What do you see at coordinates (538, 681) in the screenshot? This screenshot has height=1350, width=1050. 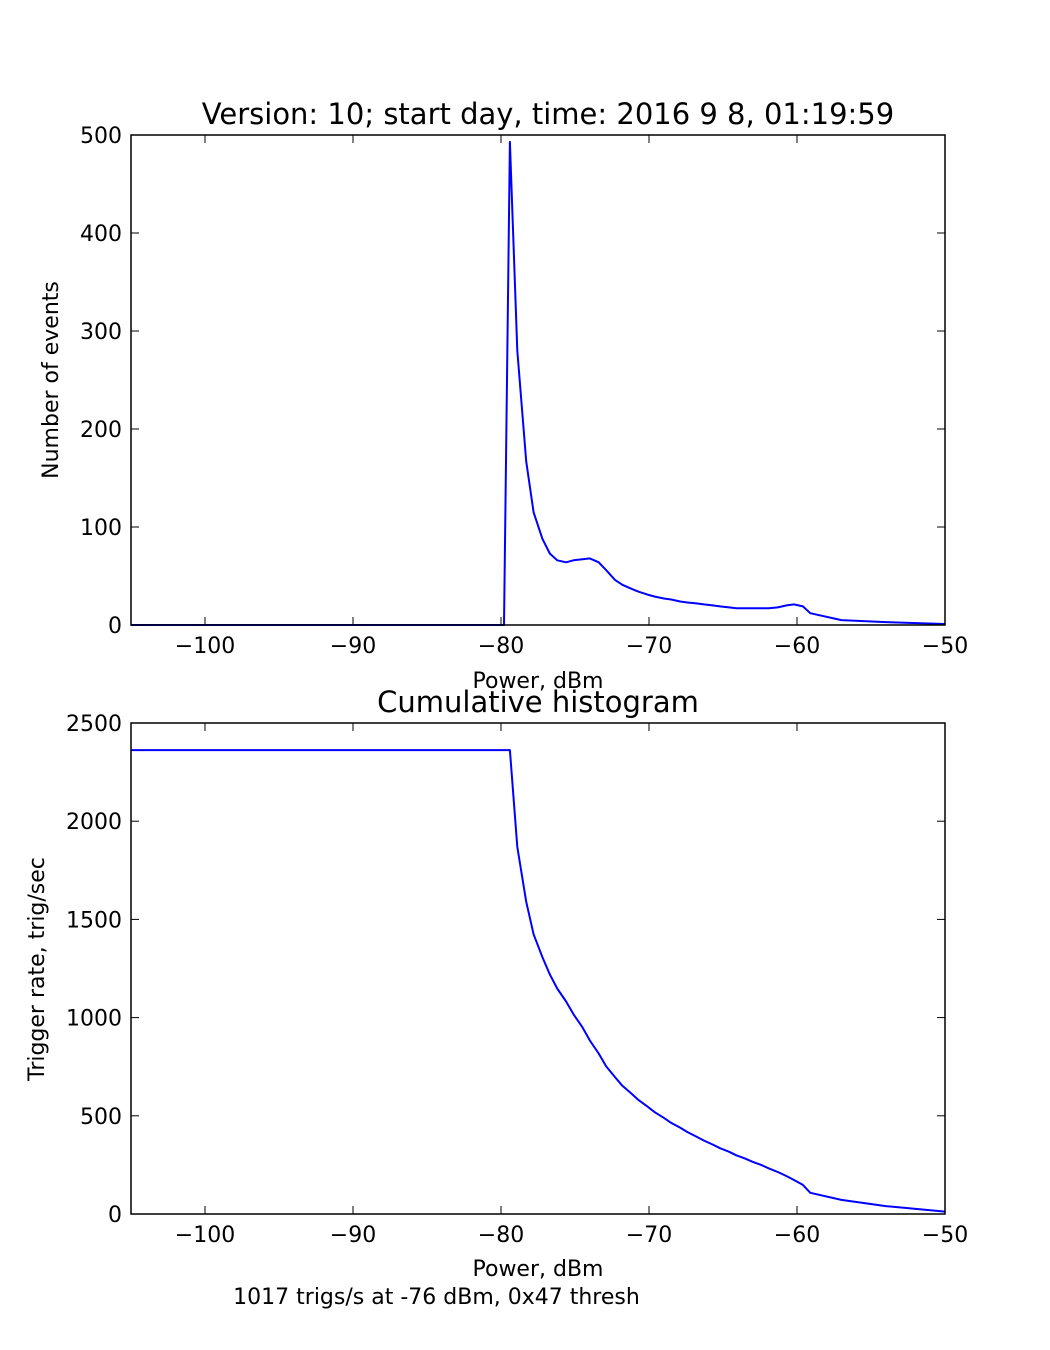 I see `histogram-xlabel: Power, dBm` at bounding box center [538, 681].